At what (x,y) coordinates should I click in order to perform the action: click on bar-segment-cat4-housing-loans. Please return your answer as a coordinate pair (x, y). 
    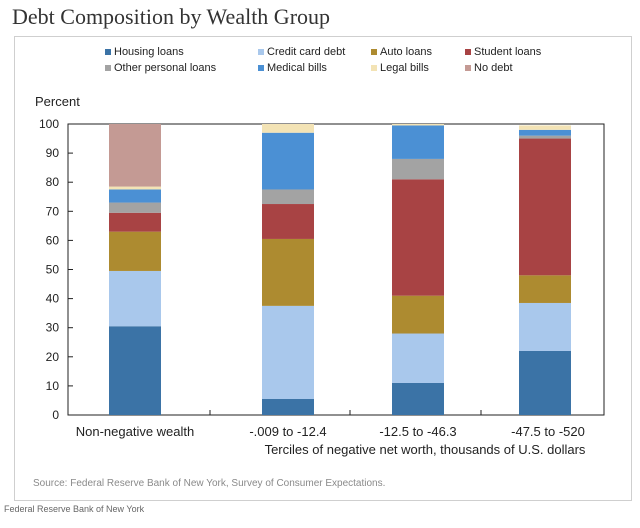
    Looking at the image, I should click on (545, 382).